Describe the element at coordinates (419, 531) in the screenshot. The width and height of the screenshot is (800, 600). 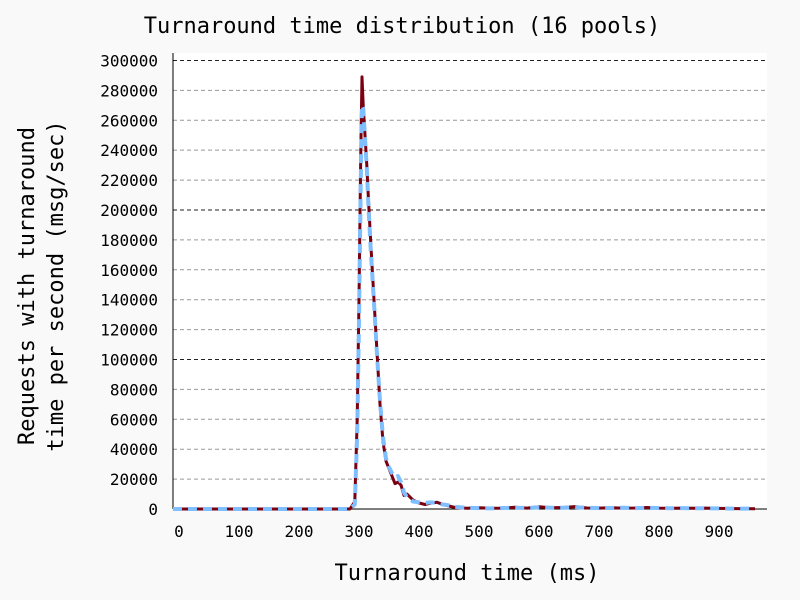
I see `x-tick-label: 400` at that location.